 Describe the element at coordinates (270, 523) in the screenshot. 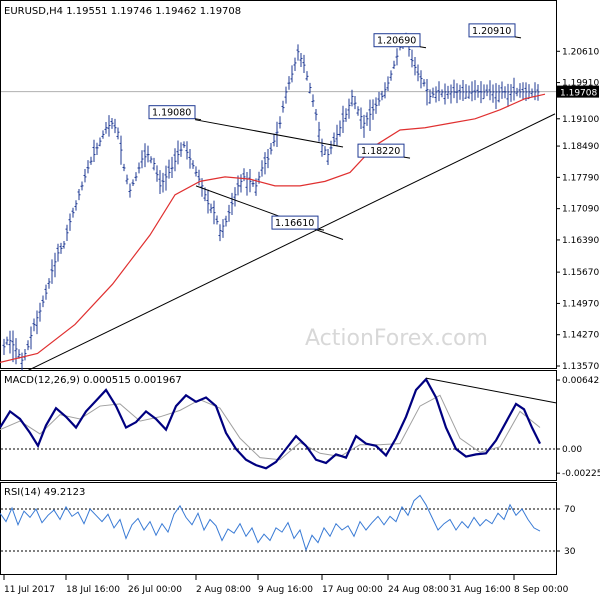

I see `rsi-line` at that location.